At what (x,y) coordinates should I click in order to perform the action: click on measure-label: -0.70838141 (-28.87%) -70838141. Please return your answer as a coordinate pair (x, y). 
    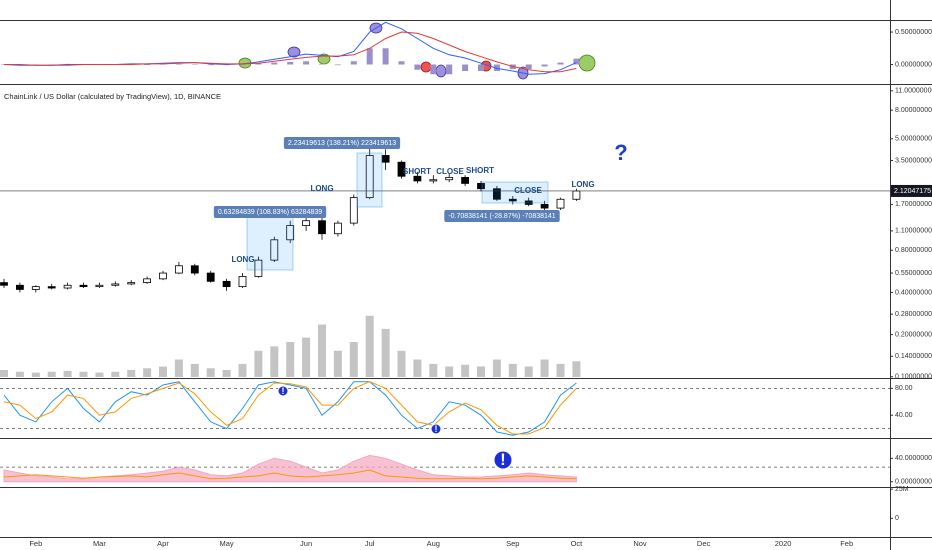
    Looking at the image, I should click on (502, 216).